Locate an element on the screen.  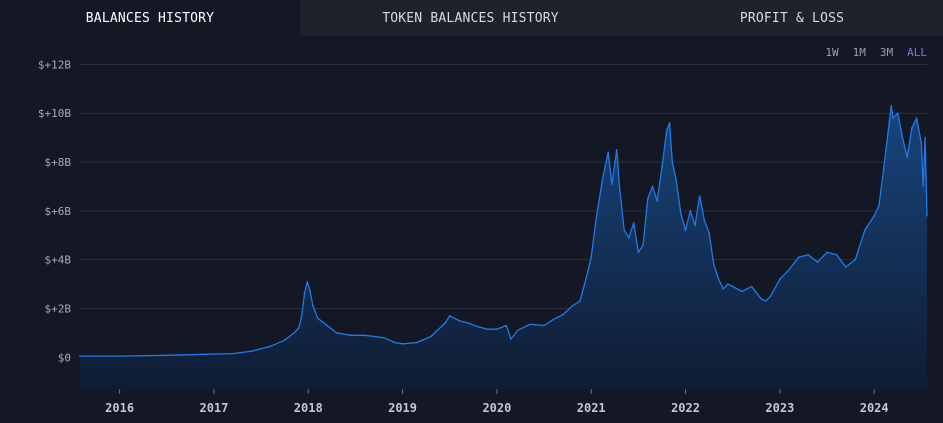
y-tick-label: $+8B is located at coordinates (58, 162).